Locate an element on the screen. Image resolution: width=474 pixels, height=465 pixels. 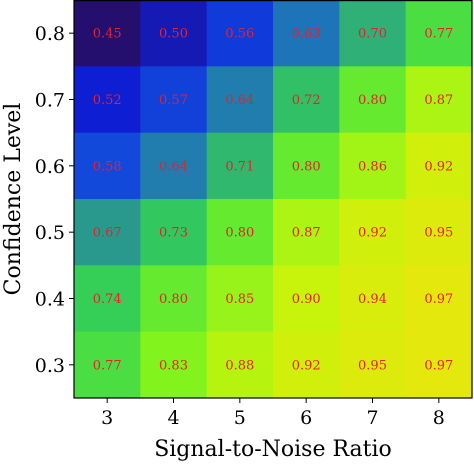
cell-value-label: 0.83 is located at coordinates (173, 365).